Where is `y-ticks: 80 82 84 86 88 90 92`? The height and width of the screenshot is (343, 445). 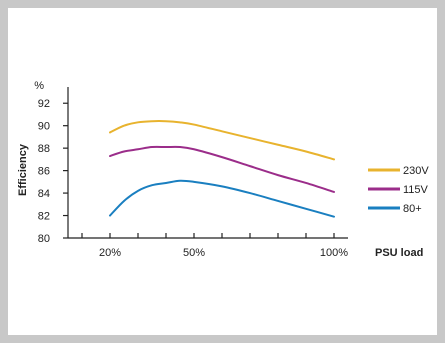 y-ticks: 80 82 84 86 88 90 92 is located at coordinates (53, 171).